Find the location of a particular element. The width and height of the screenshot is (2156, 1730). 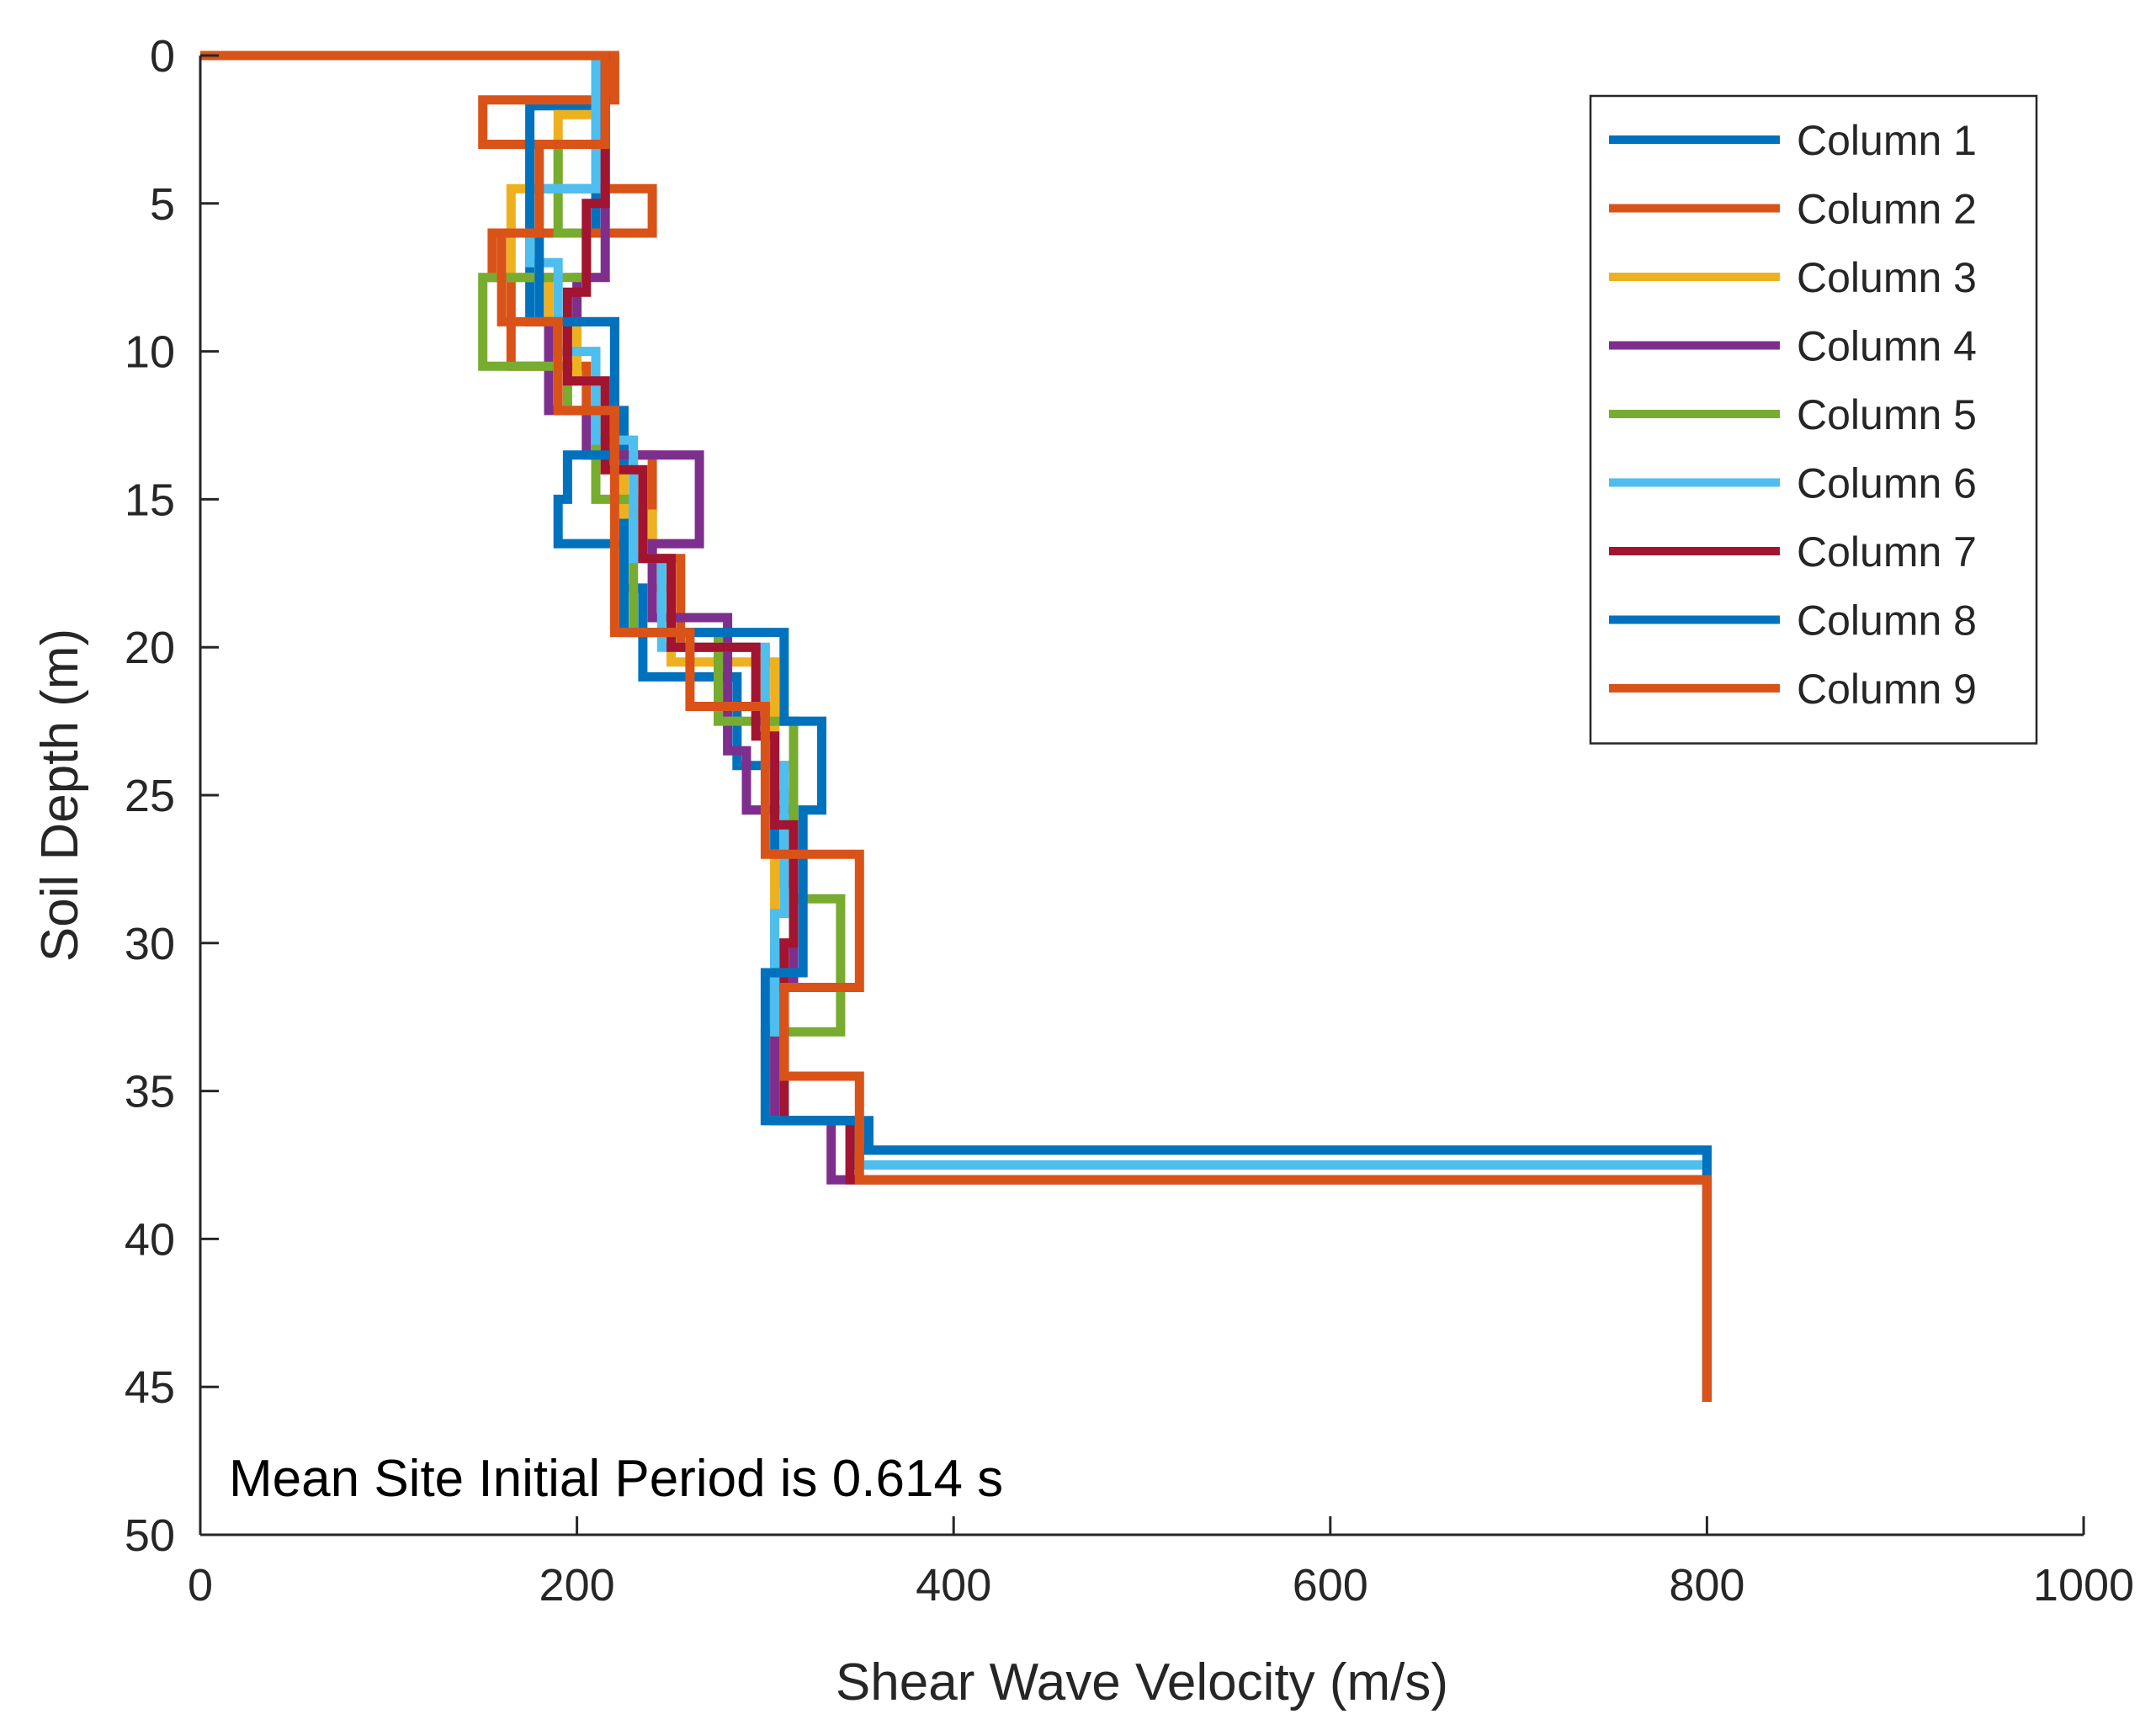

y-tick-label: 5 is located at coordinates (162, 205).